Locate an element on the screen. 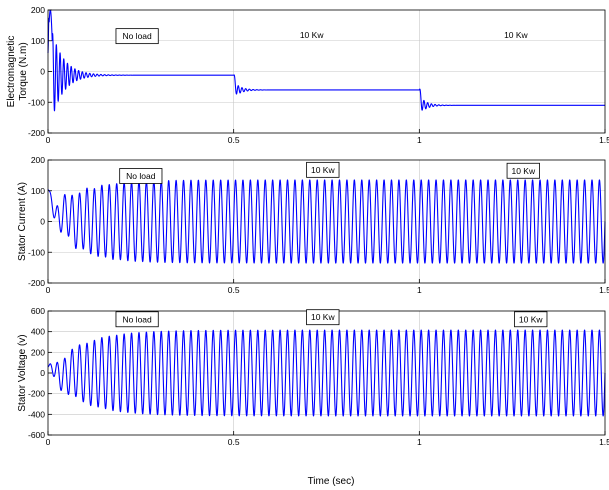 Image resolution: width=609 pixels, height=490 pixels. y-axis-label: Torque (N.m) is located at coordinates (23, 71).